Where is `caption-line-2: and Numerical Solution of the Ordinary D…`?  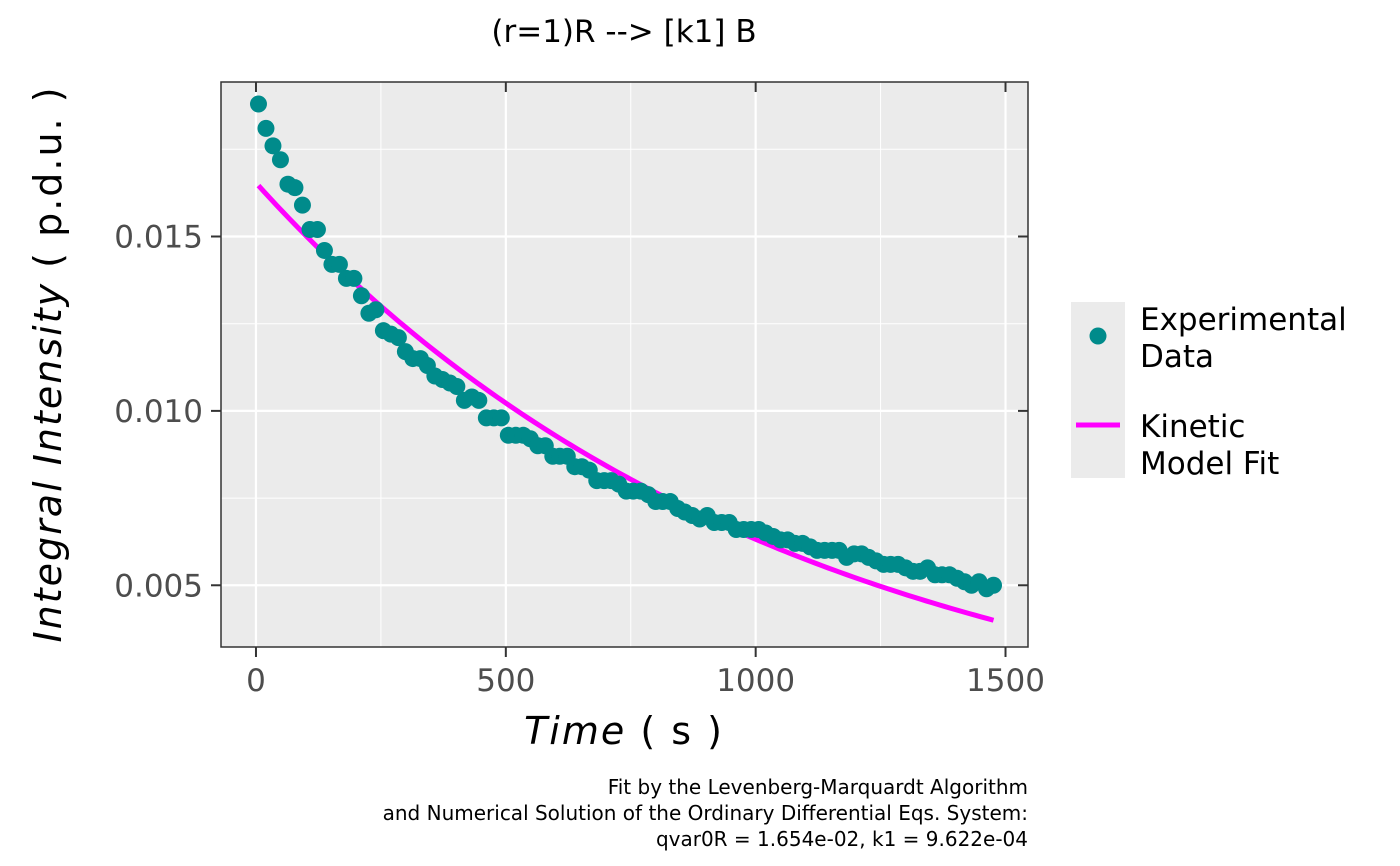
caption-line-2: and Numerical Solution of the Ordinary D… is located at coordinates (705, 813).